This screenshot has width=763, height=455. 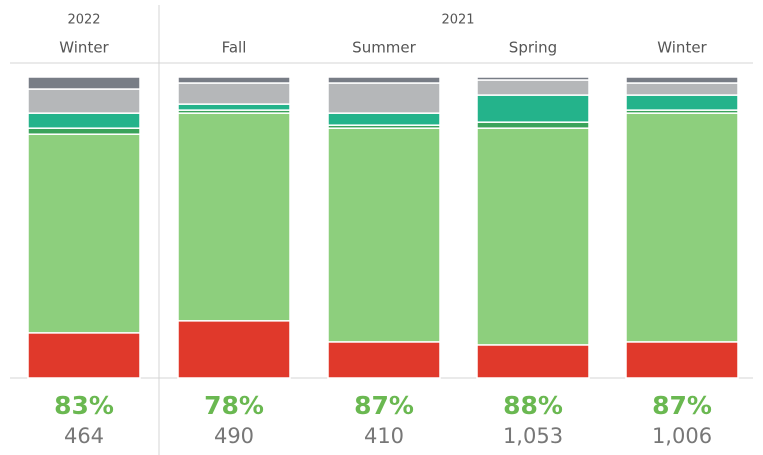 What do you see at coordinates (83, 20) in the screenshot?
I see `group-label: 2022` at bounding box center [83, 20].